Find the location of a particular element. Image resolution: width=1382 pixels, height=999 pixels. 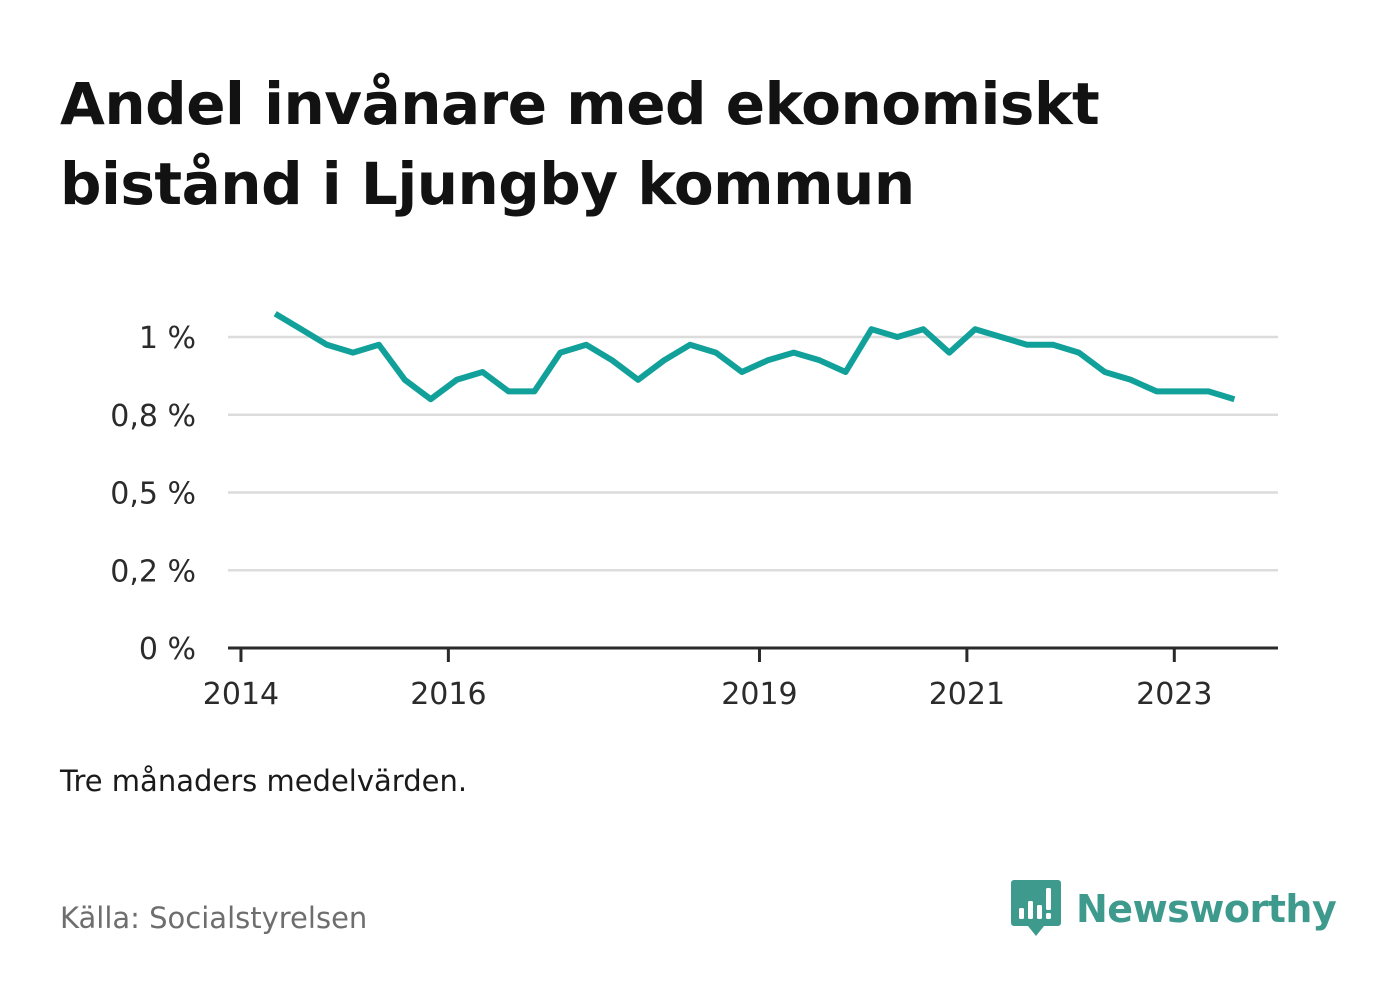

y-axis-labels: 0 % 0,2 % 0,5 % 0,8 % 1 % is located at coordinates (153, 494).